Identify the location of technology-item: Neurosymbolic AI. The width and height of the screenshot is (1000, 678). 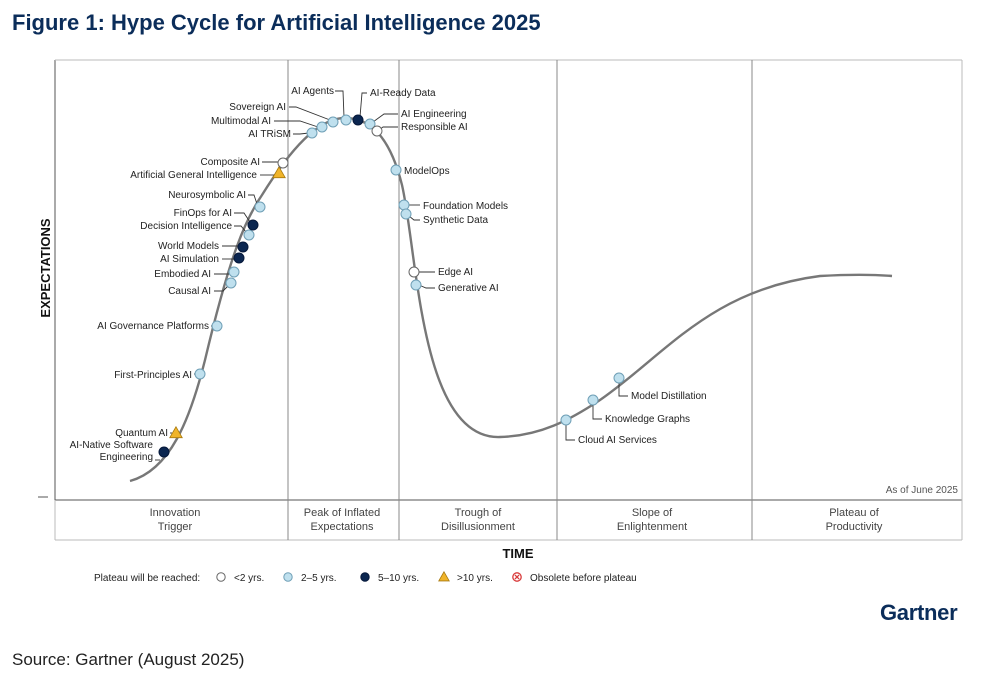
(217, 201).